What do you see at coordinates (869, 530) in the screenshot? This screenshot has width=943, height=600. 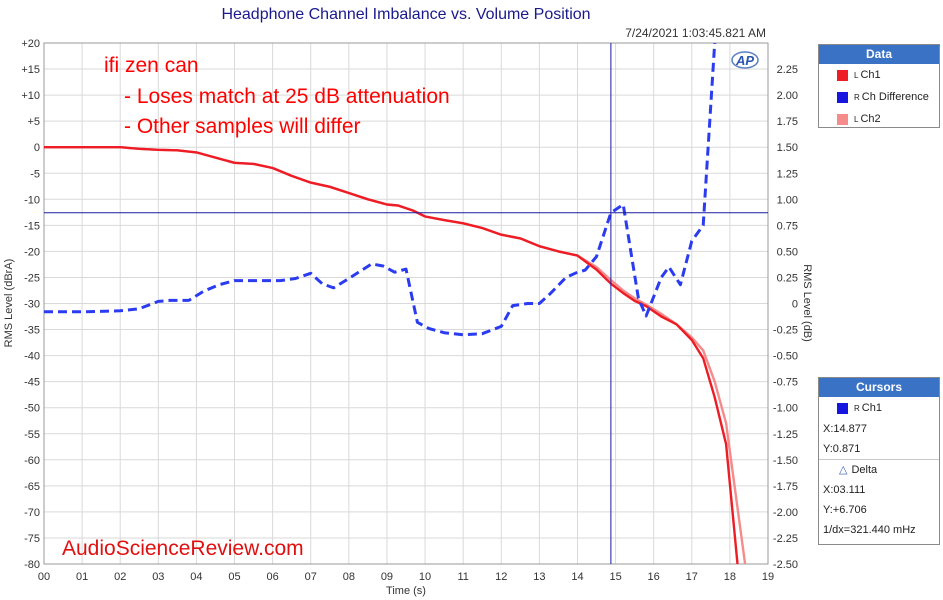 I see `delta-inverse-dx: 1/dx=321.440 mHz` at bounding box center [869, 530].